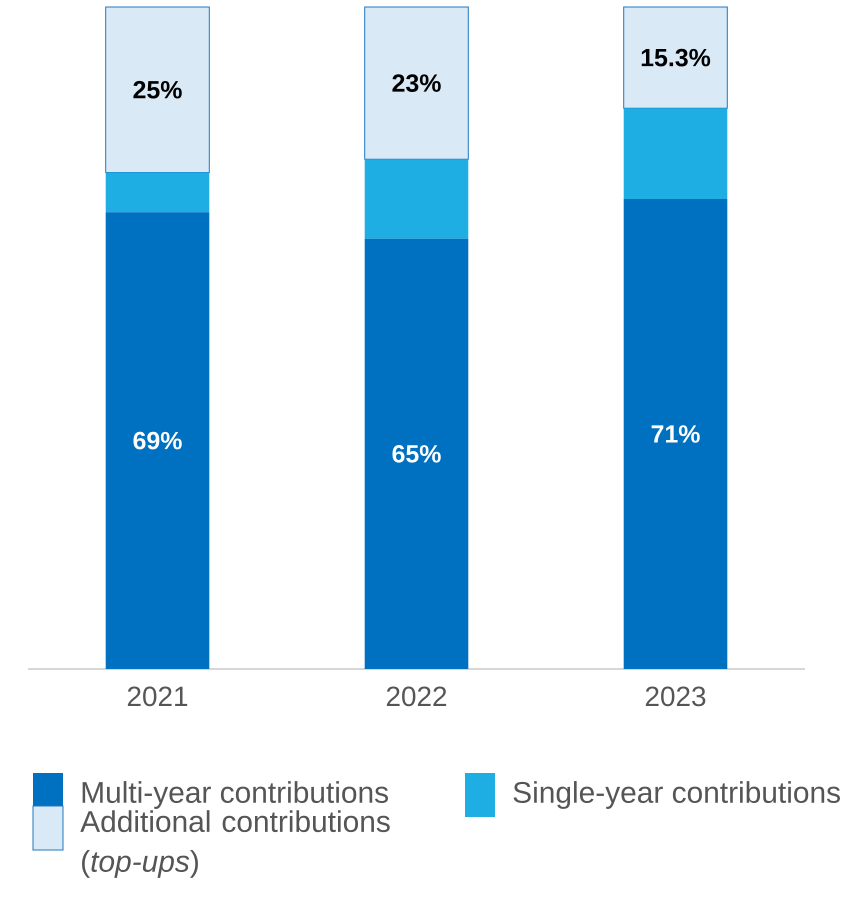  Describe the element at coordinates (416, 696) in the screenshot. I see `x-tick-label: 2022` at that location.